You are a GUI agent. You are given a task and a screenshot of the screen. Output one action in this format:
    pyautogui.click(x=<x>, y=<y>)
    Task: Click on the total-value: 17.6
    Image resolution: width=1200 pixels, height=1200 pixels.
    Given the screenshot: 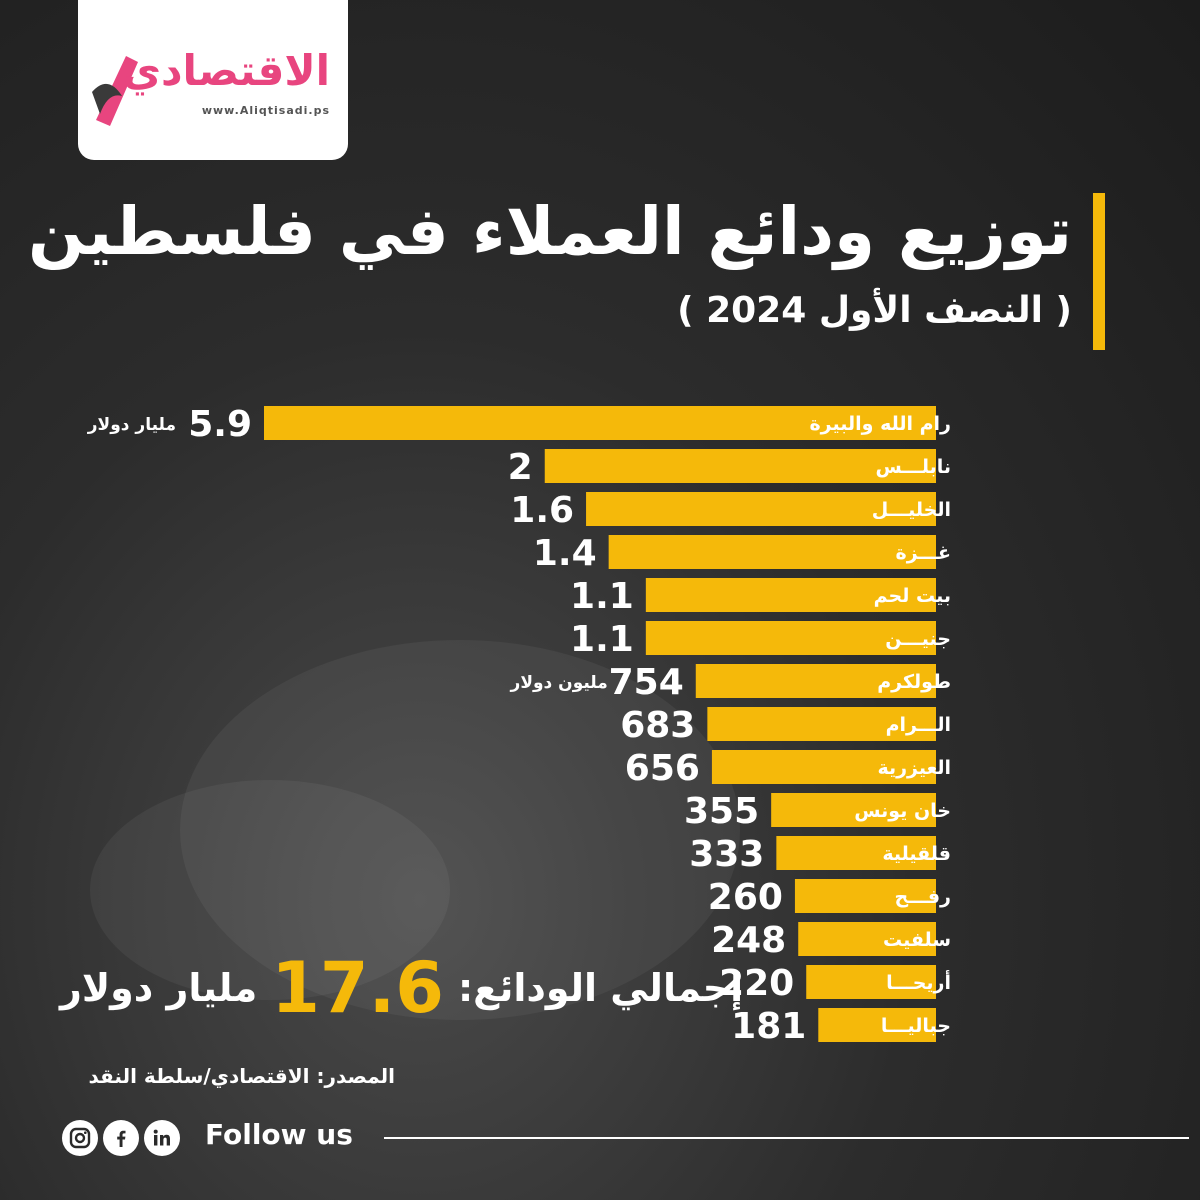 What is the action you would take?
    pyautogui.click(x=357, y=988)
    